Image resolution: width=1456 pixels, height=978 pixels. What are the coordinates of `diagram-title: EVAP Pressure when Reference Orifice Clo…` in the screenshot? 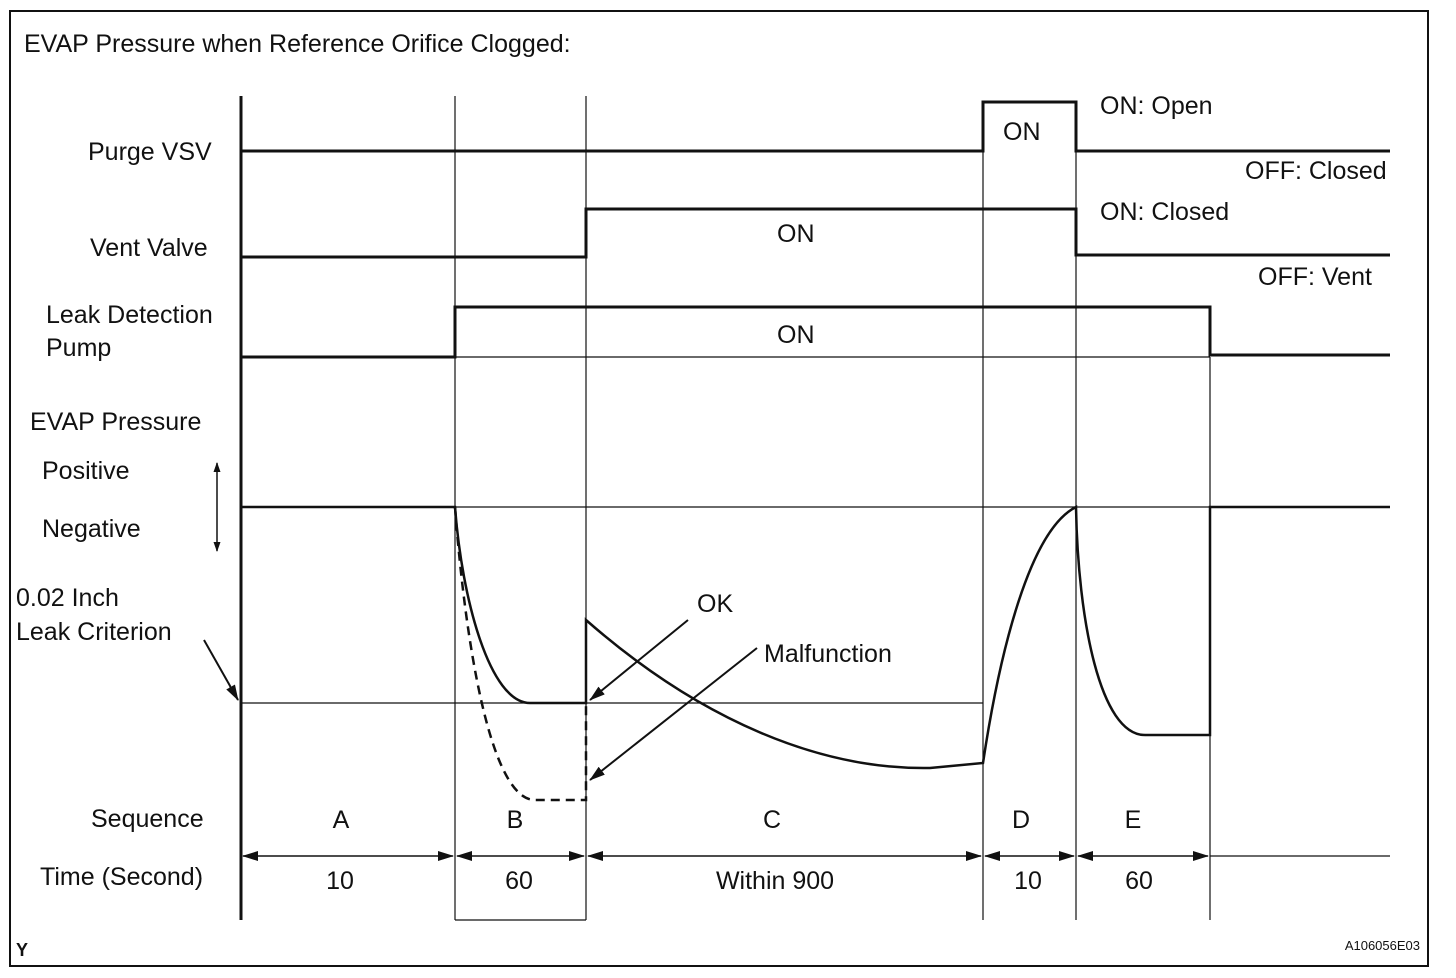 It's located at (297, 44).